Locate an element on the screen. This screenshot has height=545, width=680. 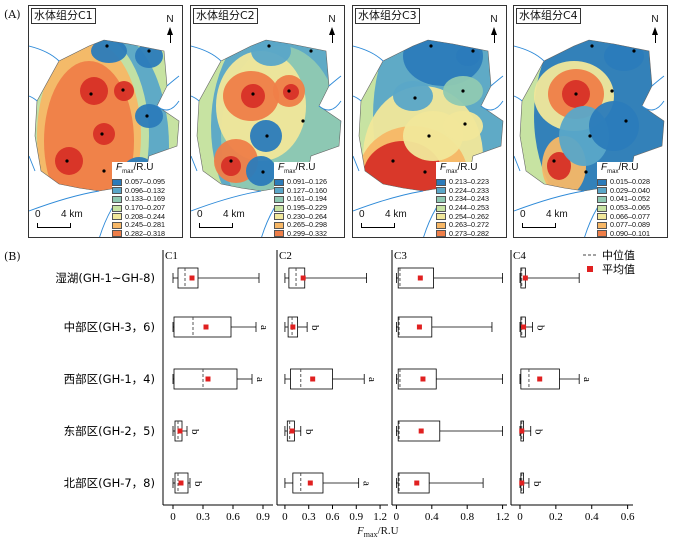
map-title: 水体组分C1 is located at coordinates (63, 16).